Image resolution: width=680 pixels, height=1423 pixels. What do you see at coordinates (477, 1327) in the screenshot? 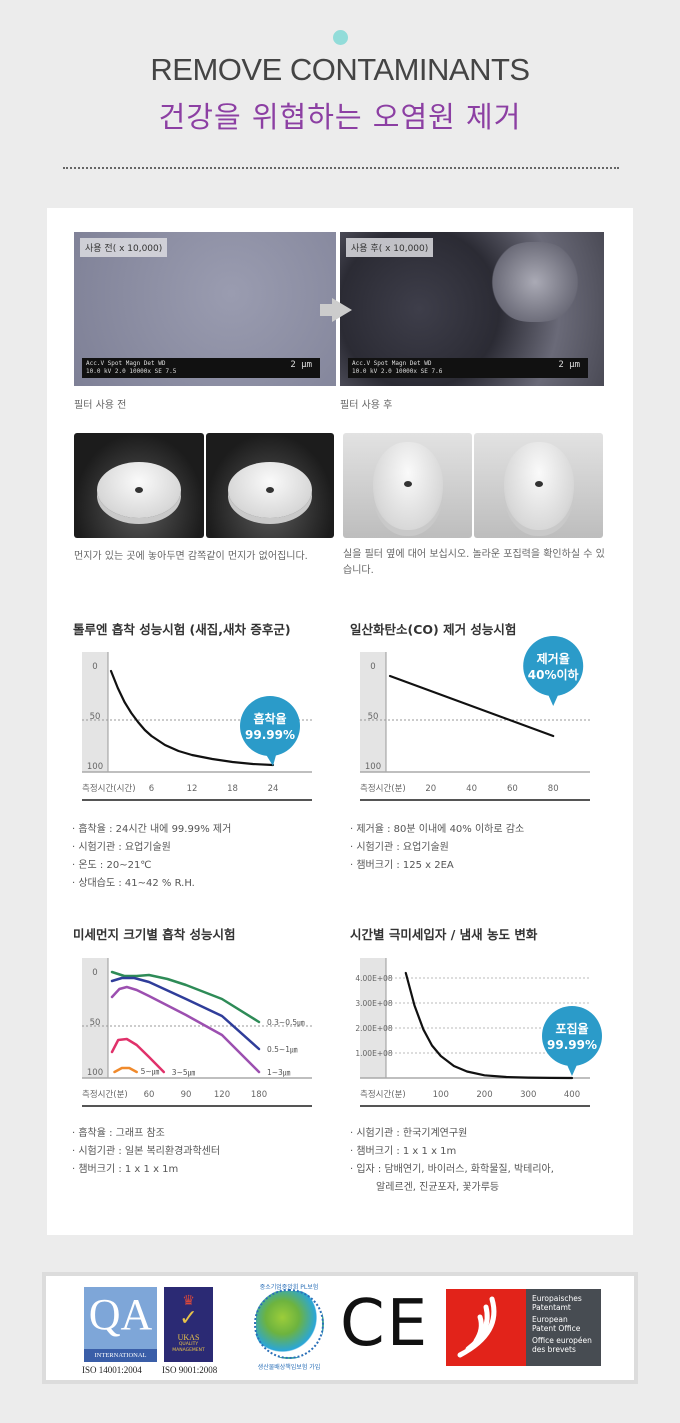
I see `epo-waves-icon` at bounding box center [477, 1327].